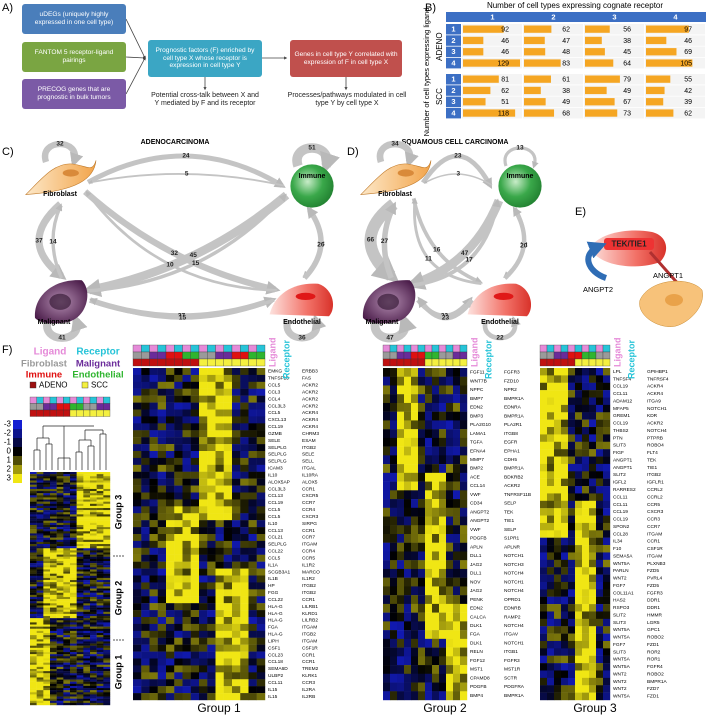  What do you see at coordinates (273, 690) in the screenshot?
I see `ligand-gene: IL15` at bounding box center [273, 690].